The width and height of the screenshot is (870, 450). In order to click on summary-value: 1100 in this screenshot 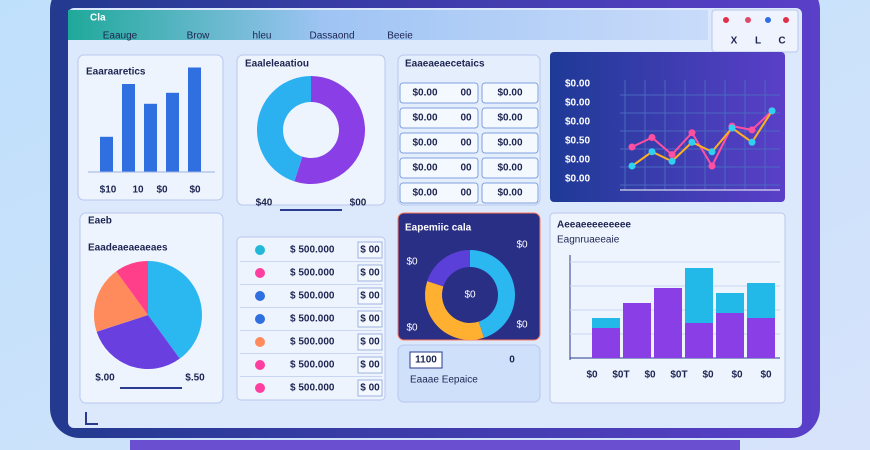, I will do `click(426, 360)`.